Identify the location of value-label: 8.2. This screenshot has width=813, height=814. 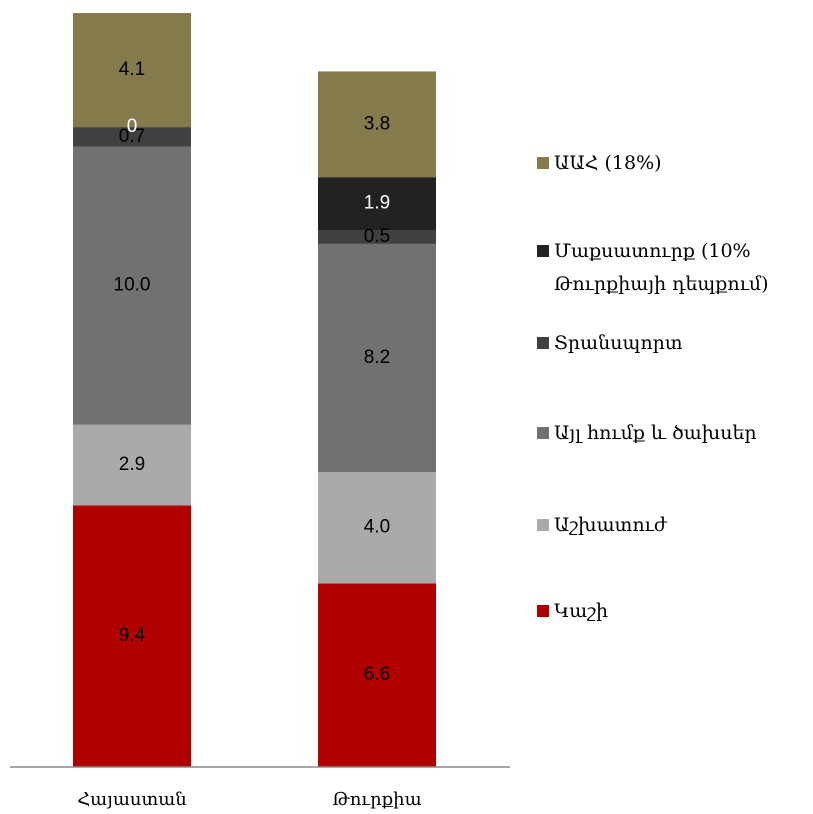
(377, 357).